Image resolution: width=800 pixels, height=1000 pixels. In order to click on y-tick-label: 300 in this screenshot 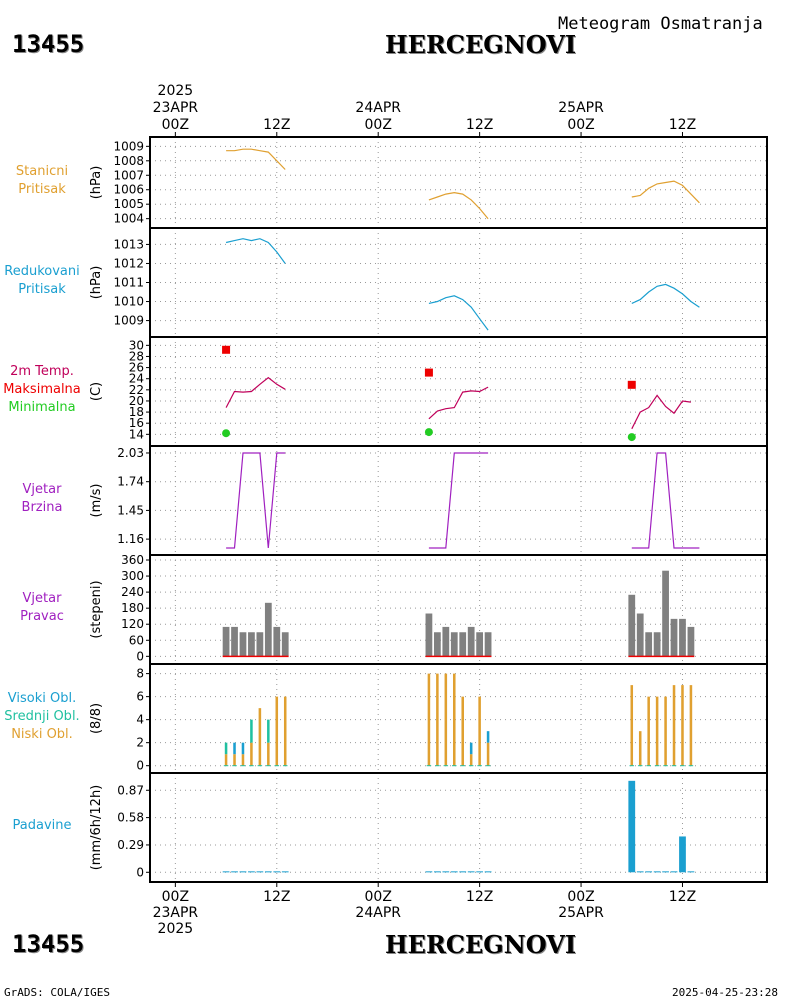, I will do `click(132, 576)`.